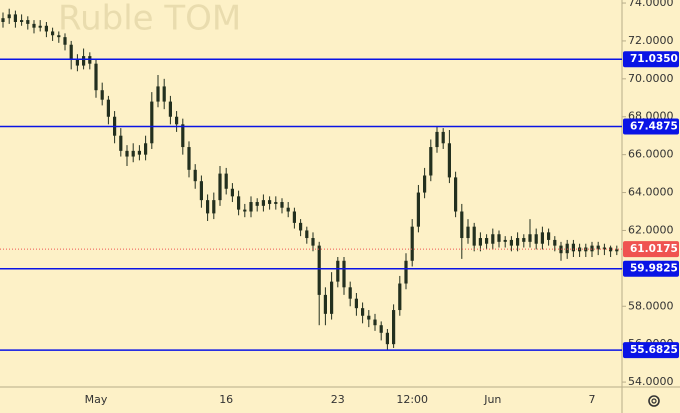  Describe the element at coordinates (654, 126) in the screenshot. I see `level-label: 67.4875` at that location.